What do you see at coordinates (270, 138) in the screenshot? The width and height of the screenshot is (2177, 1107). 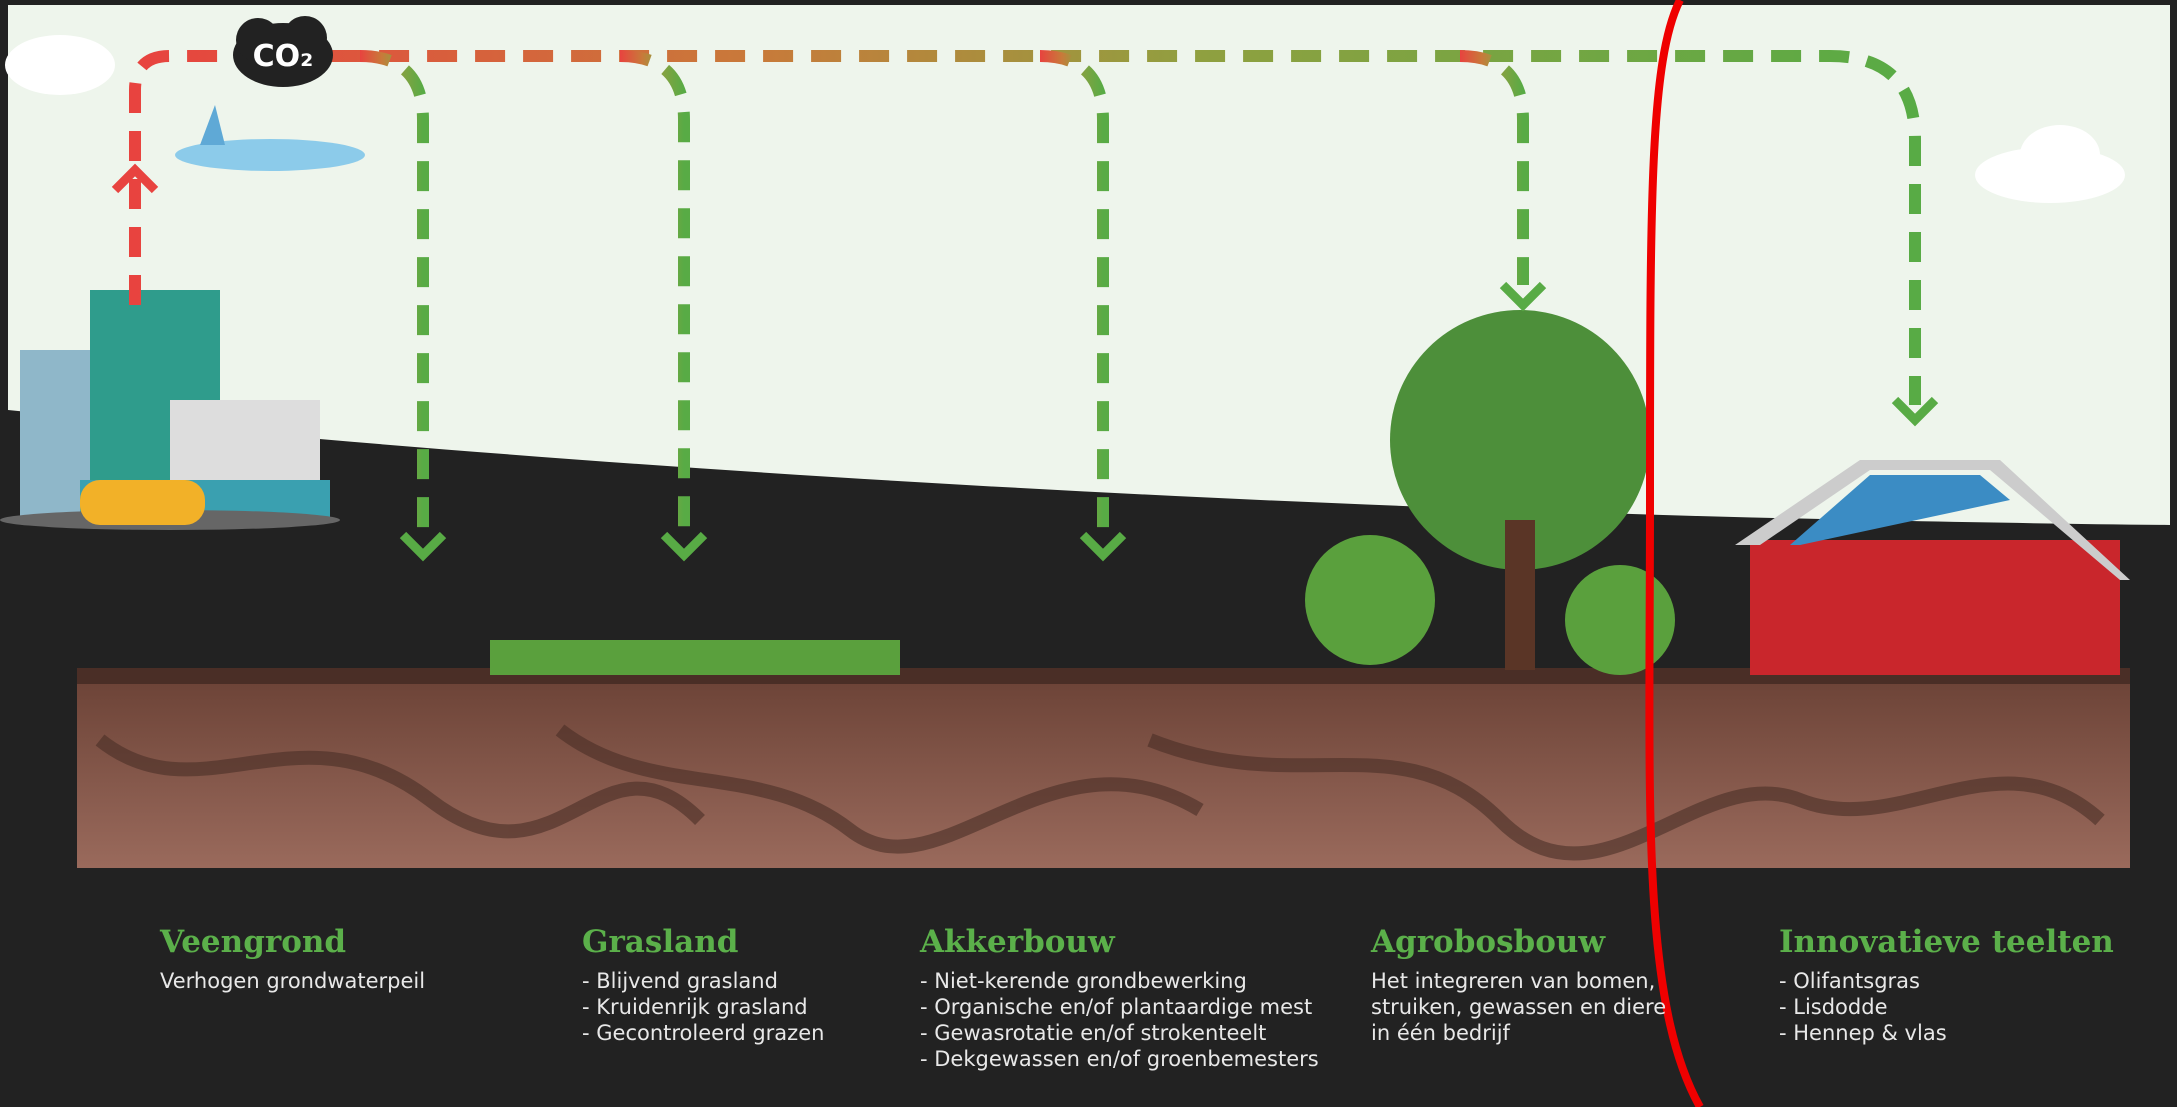 I see `airplane` at bounding box center [270, 138].